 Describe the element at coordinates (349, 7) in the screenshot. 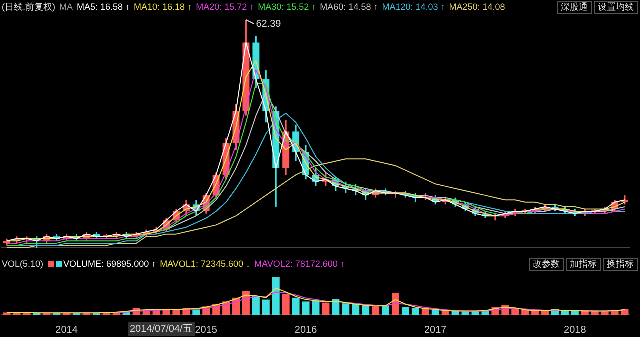

I see `text: MA60: 14.58 ↑` at that location.